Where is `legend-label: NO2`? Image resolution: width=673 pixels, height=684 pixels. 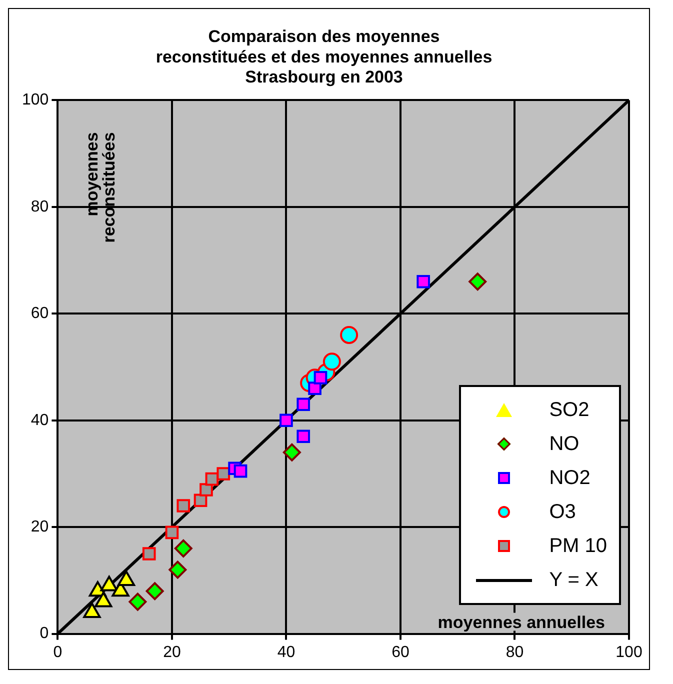 legend-label: NO2 is located at coordinates (569, 478).